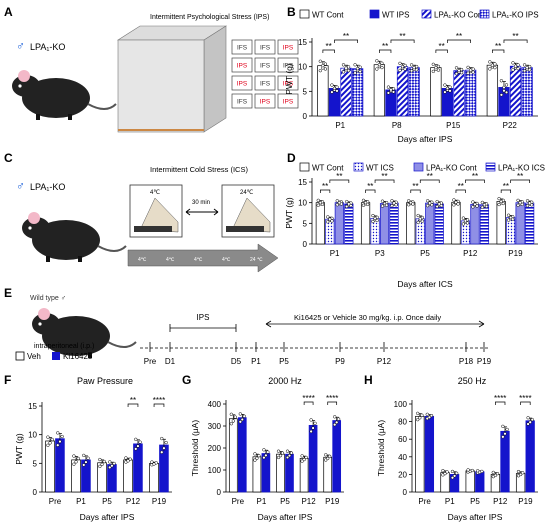 This screenshot has height=526, width=550. Describe the element at coordinates (402, 457) in the screenshot. I see `y-tick-label: 40` at that location.